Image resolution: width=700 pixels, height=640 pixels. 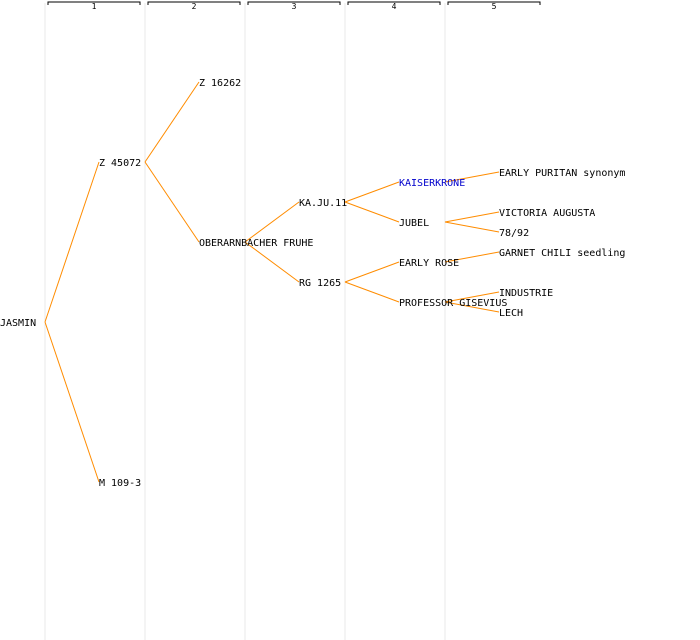 I want to click on generation-number: 2, so click(x=194, y=6).